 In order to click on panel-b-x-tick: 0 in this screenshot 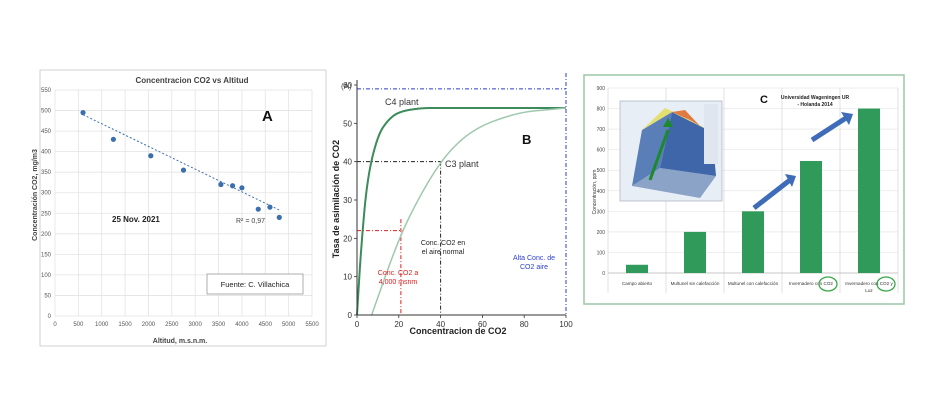, I will do `click(357, 324)`.